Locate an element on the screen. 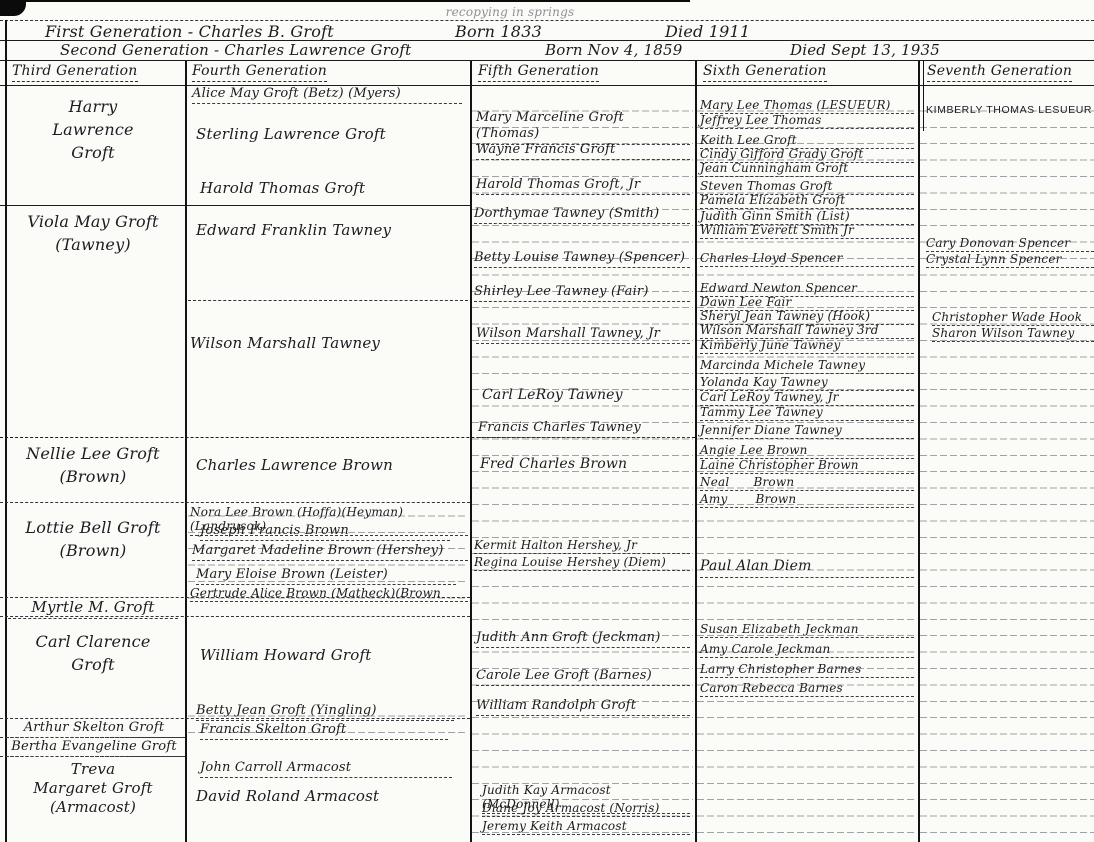  person-name: Arthur Skelton Groft is located at coordinates (94, 729).